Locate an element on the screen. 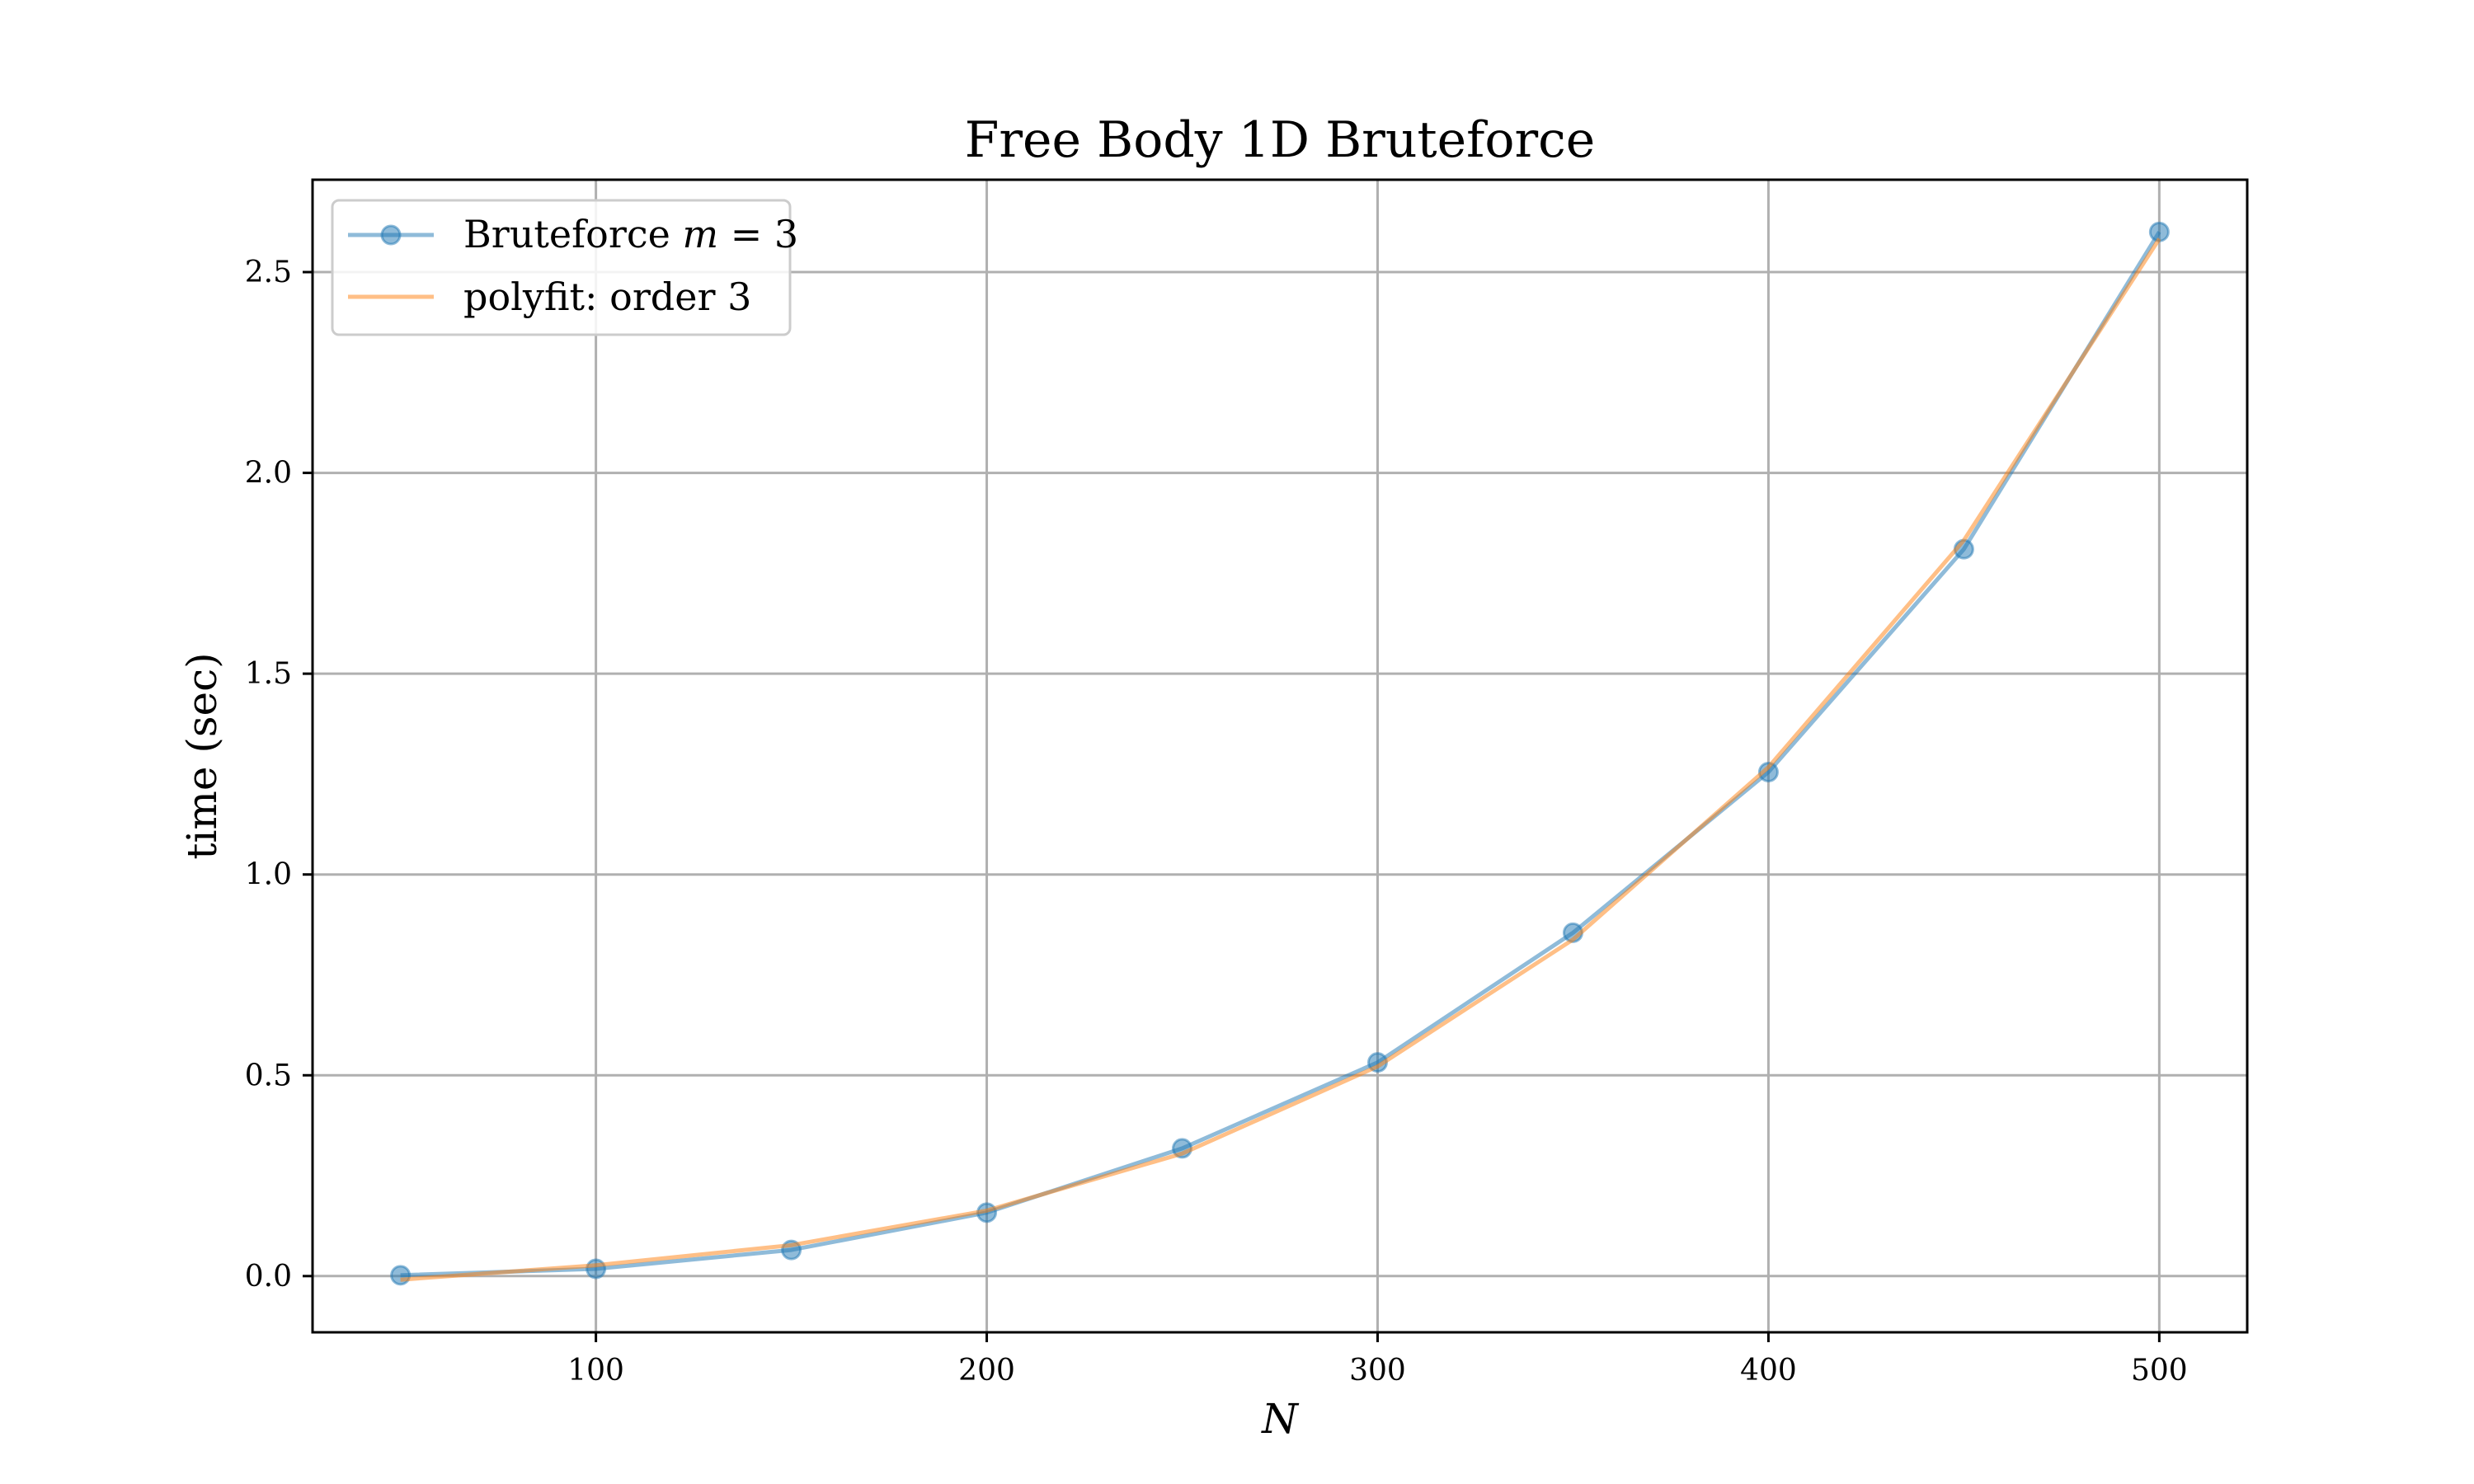 The image size is (2474, 1484). y-tick-label: 1.5 is located at coordinates (268, 674).